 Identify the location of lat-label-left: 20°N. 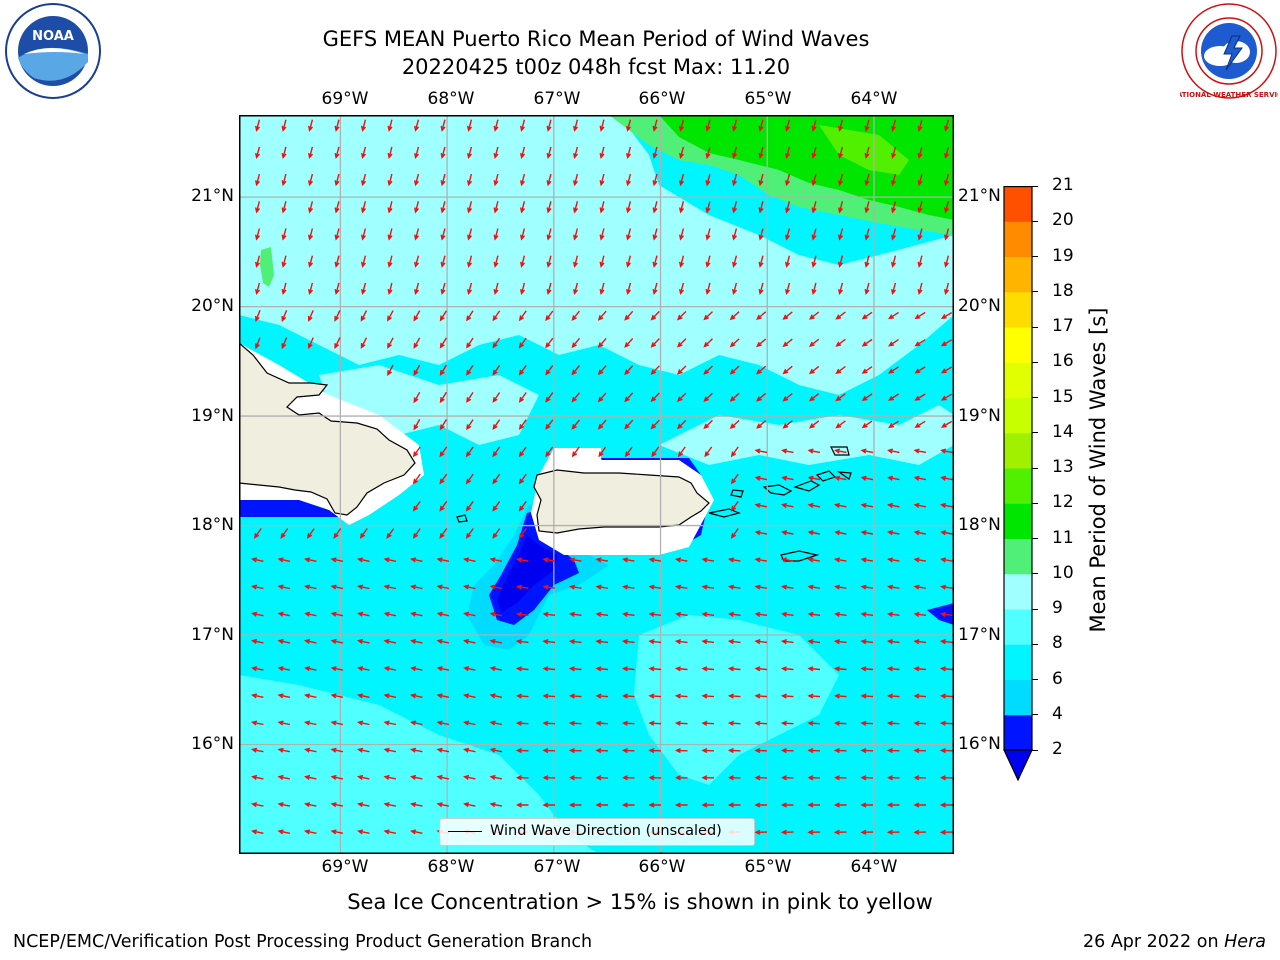
(212, 306).